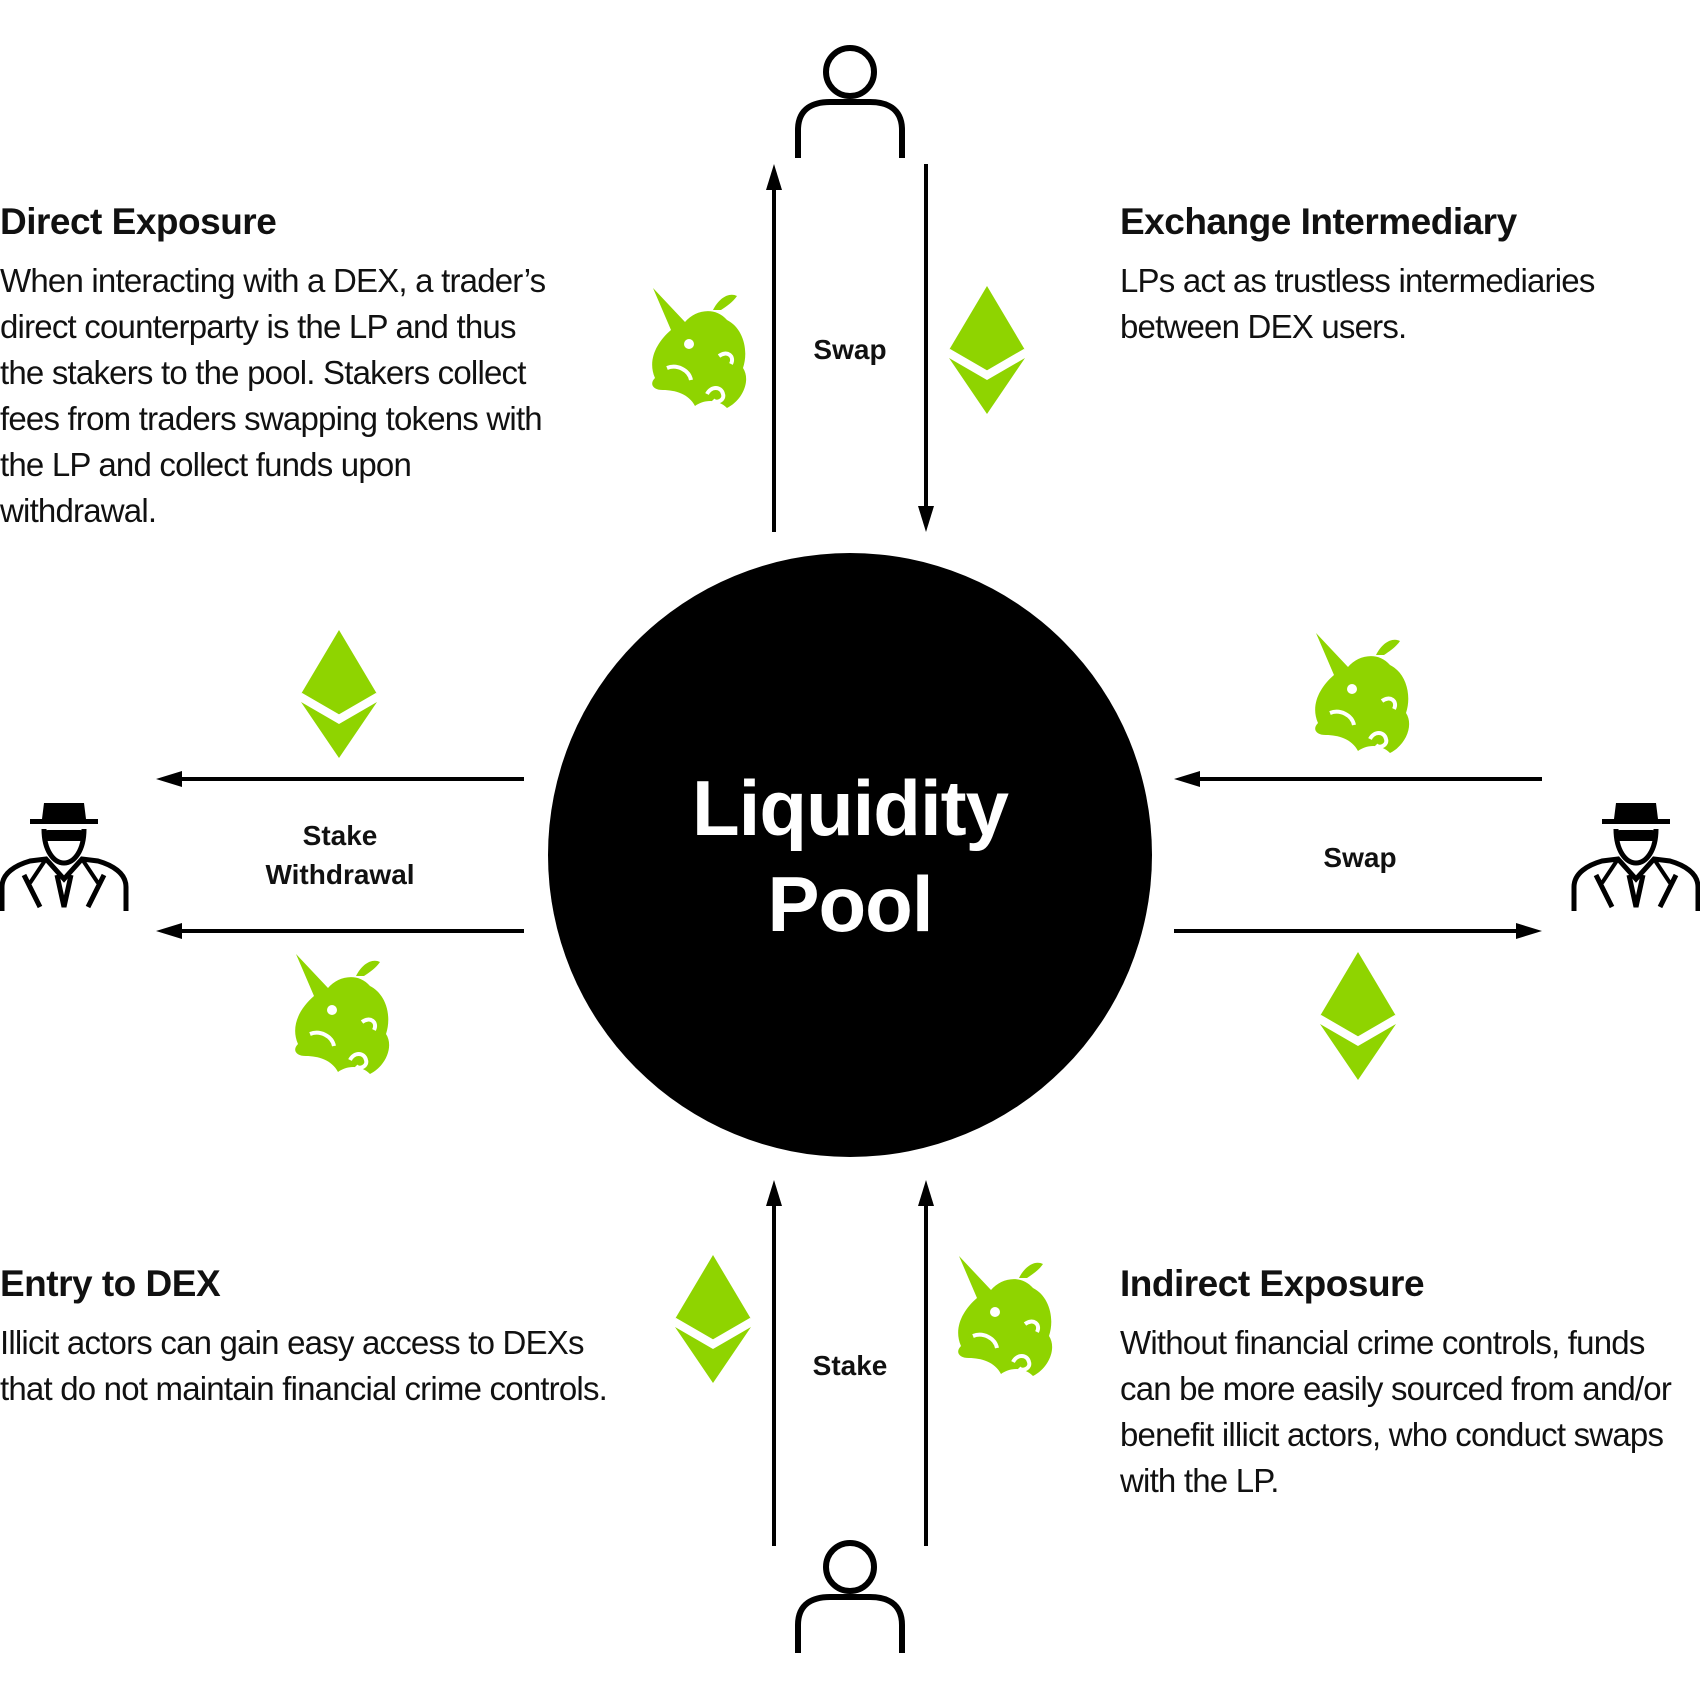 The height and width of the screenshot is (1701, 1700). Describe the element at coordinates (1362, 693) in the screenshot. I see `unicorn-icon-right` at that location.